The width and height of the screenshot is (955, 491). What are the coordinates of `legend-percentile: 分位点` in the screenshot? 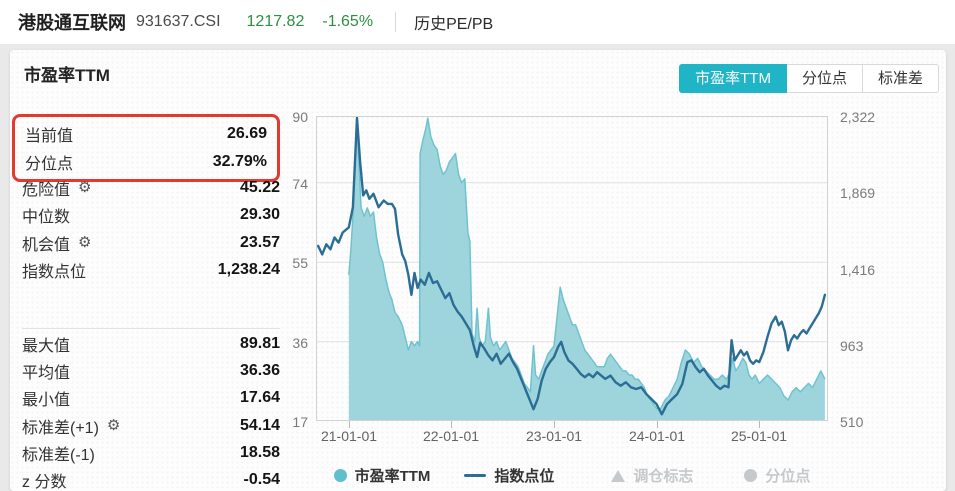 It's located at (777, 475).